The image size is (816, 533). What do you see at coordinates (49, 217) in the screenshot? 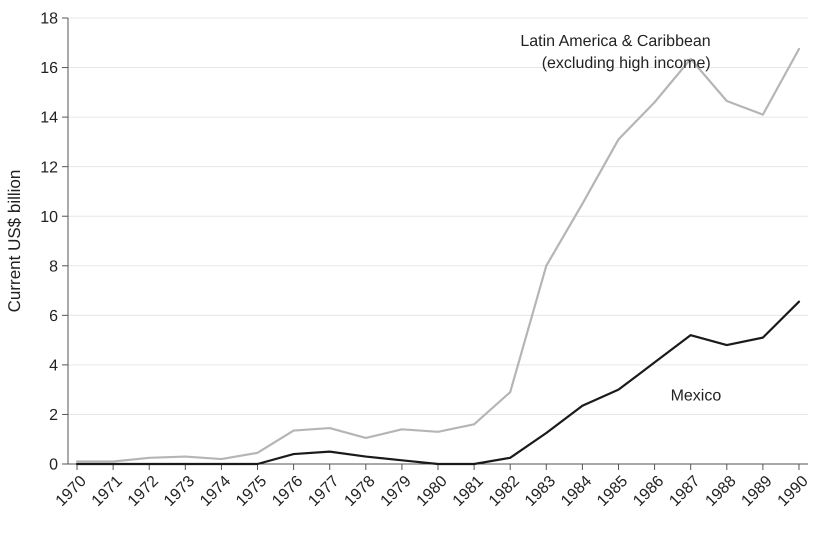
I see `y-tick-label: 10` at bounding box center [49, 217].